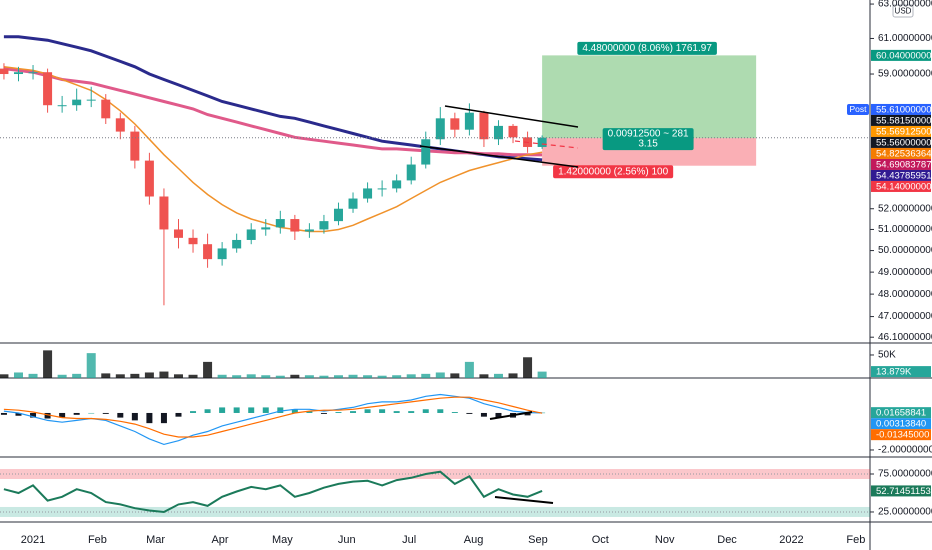  Describe the element at coordinates (499, 304) in the screenshot. I see `drawings` at that location.